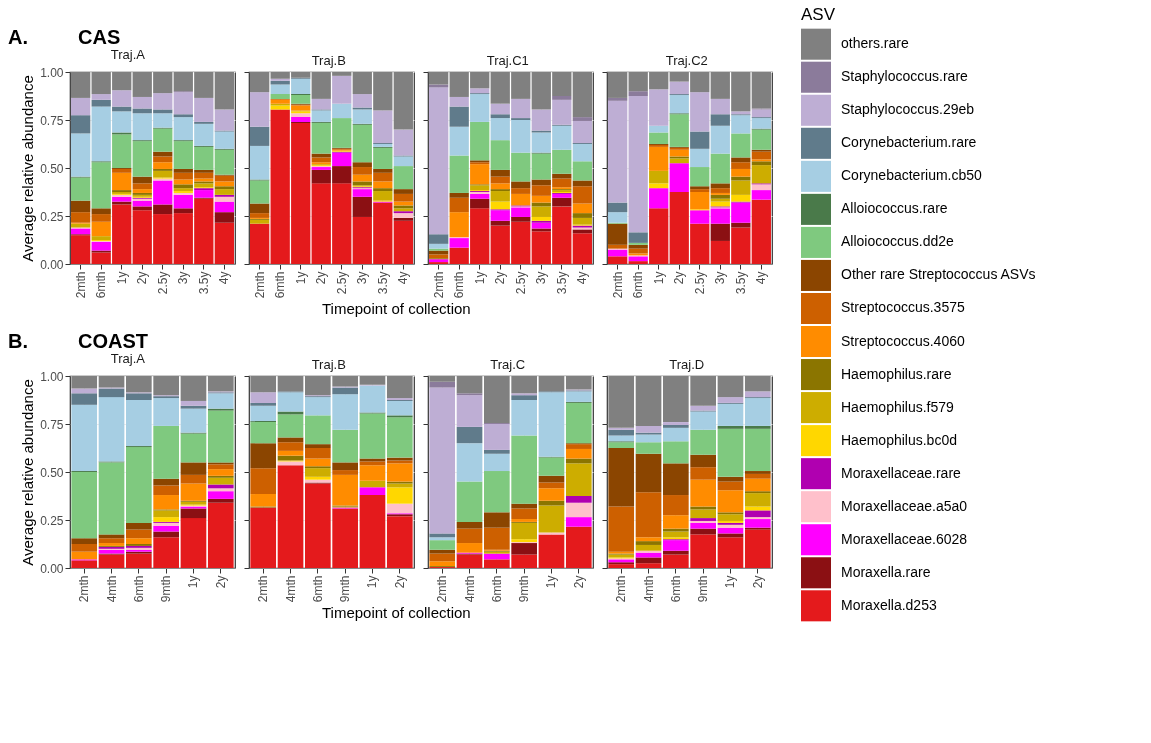  Describe the element at coordinates (686, 60) in the screenshot. I see `chart-title: Traj.C2` at that location.